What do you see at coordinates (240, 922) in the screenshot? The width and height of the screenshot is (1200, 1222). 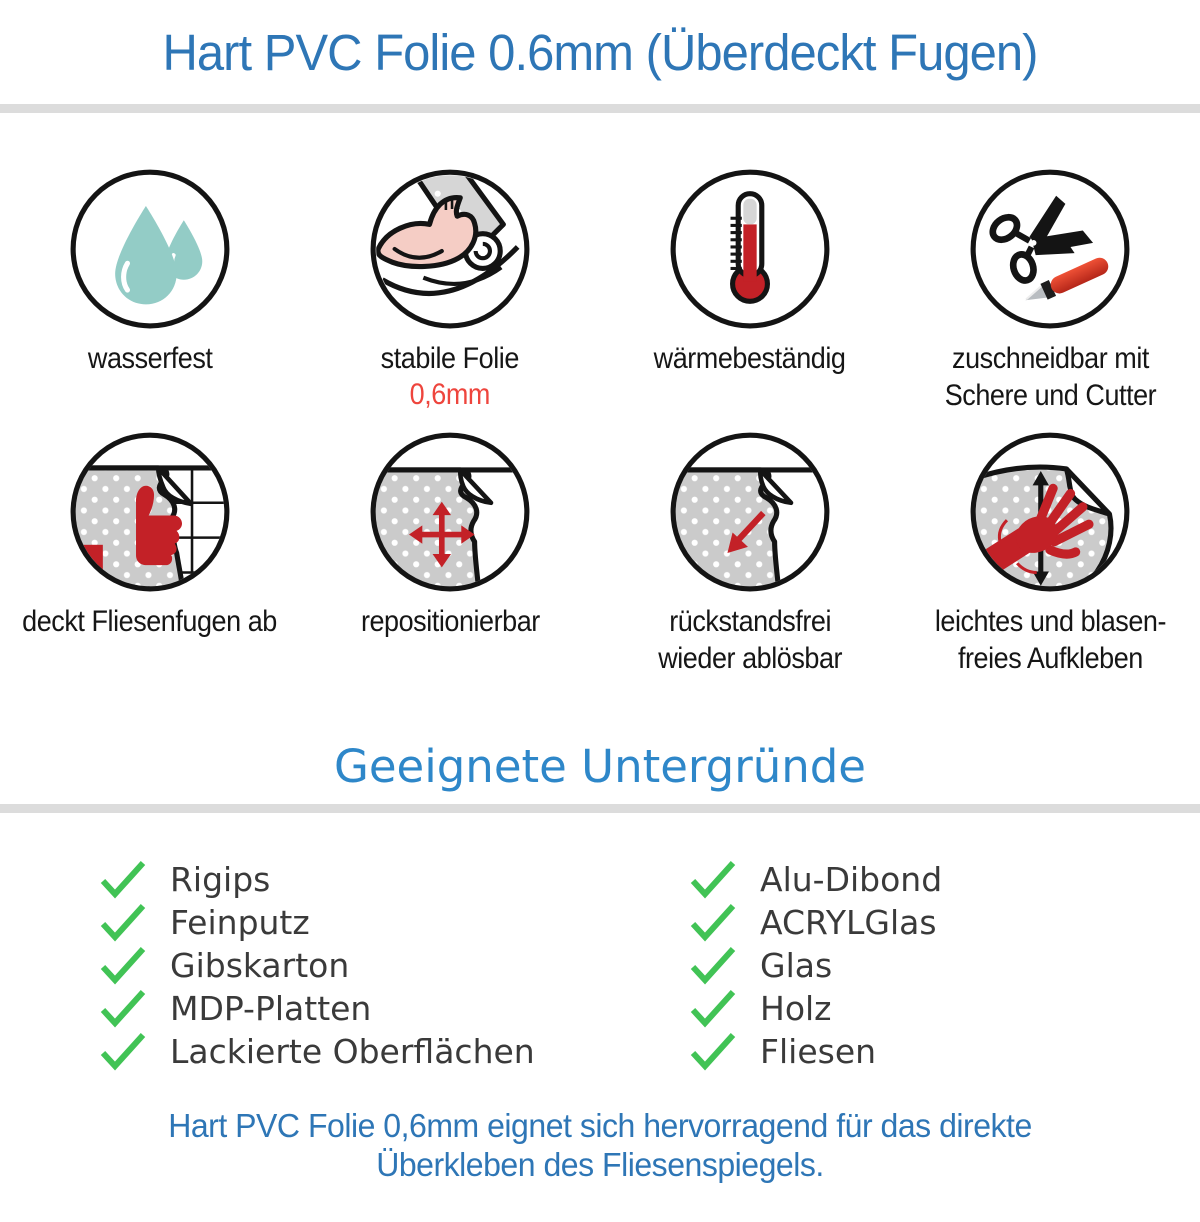 I see `substrate-label: Feinputz` at bounding box center [240, 922].